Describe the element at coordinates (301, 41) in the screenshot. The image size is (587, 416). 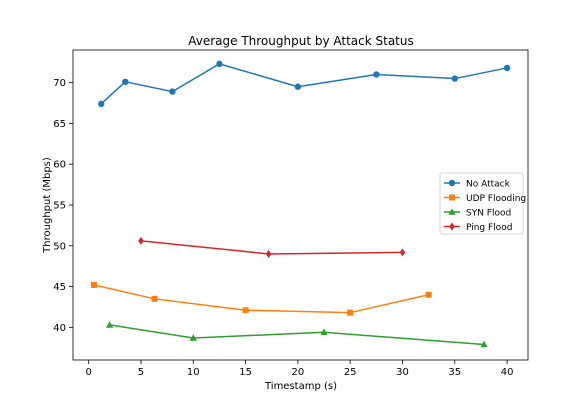
I see `chart-title: Average Throughput by Attack Status` at that location.